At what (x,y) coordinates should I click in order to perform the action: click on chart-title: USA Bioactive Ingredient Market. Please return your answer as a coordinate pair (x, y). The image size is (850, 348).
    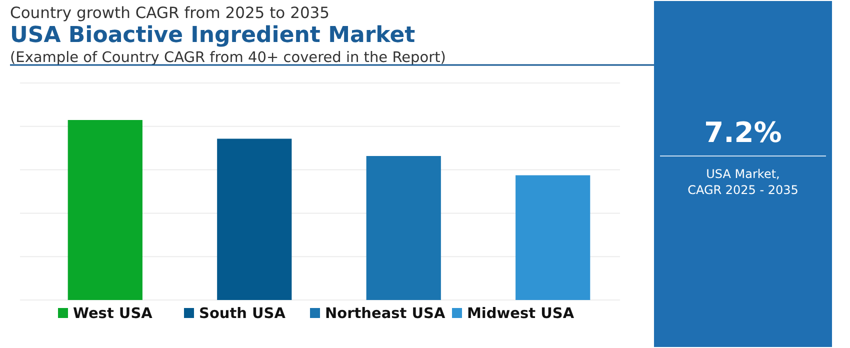
    Looking at the image, I should click on (213, 35).